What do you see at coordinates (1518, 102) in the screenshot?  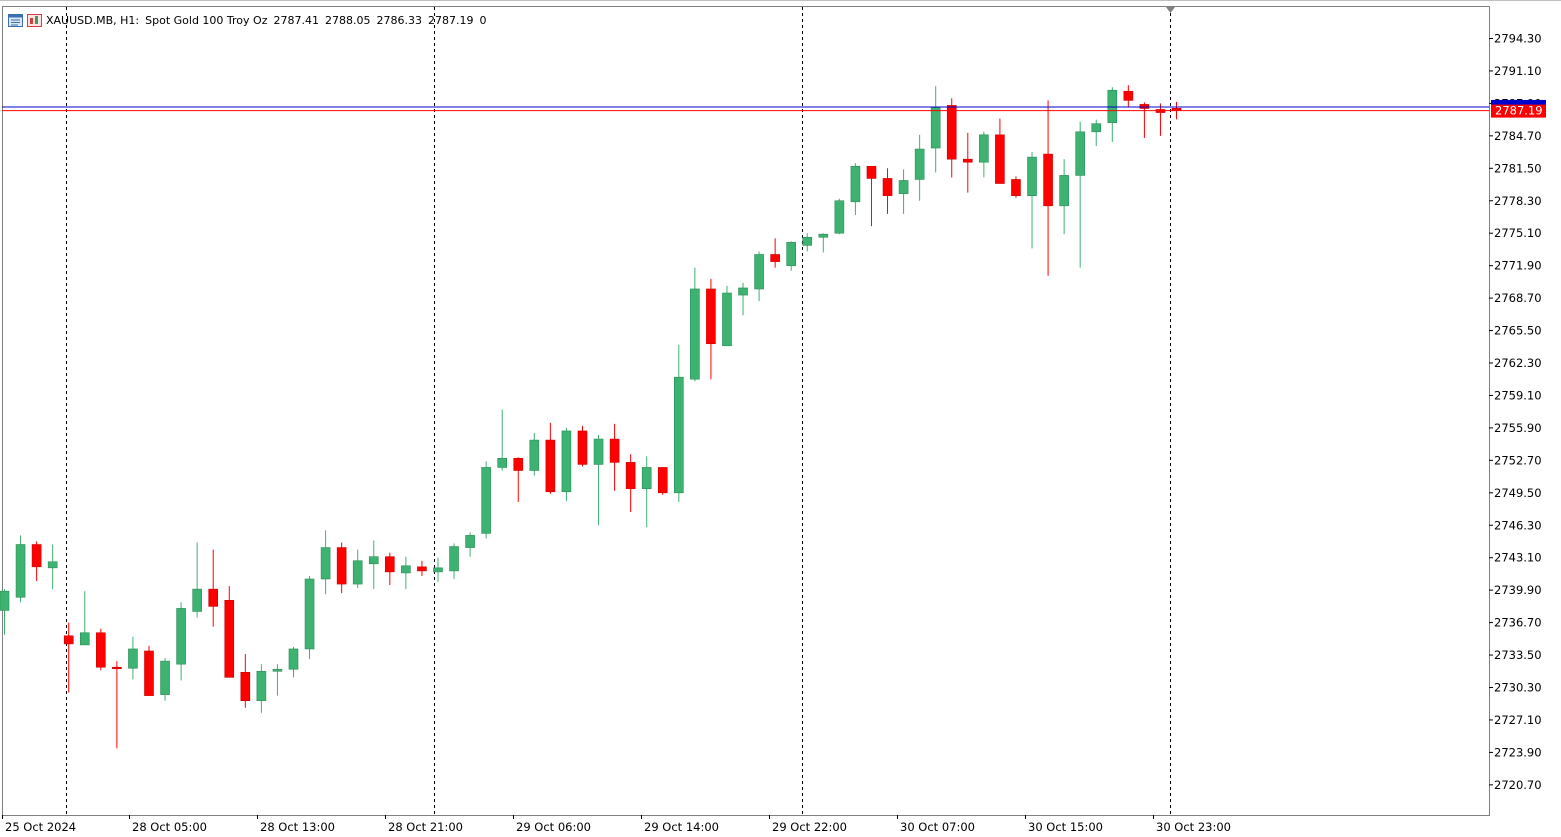 I see `ask-price-marker` at bounding box center [1518, 102].